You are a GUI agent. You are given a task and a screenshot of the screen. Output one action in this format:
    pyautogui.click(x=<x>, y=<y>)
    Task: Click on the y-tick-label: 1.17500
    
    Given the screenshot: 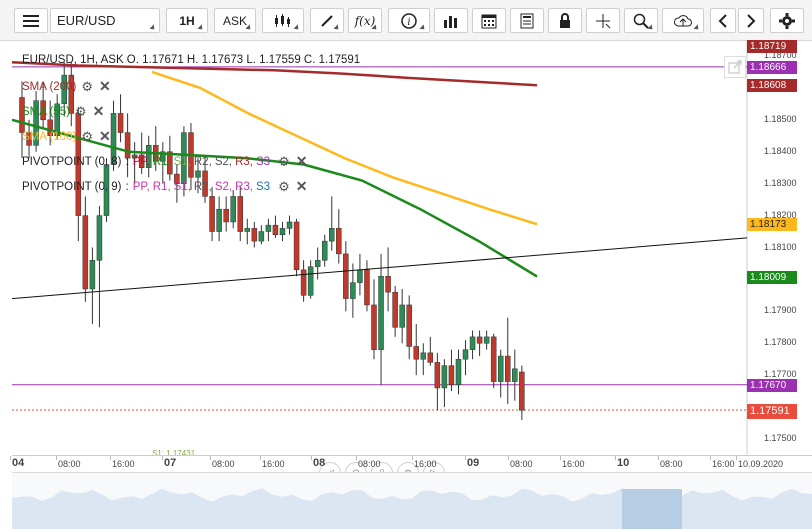 What is the action you would take?
    pyautogui.click(x=780, y=438)
    